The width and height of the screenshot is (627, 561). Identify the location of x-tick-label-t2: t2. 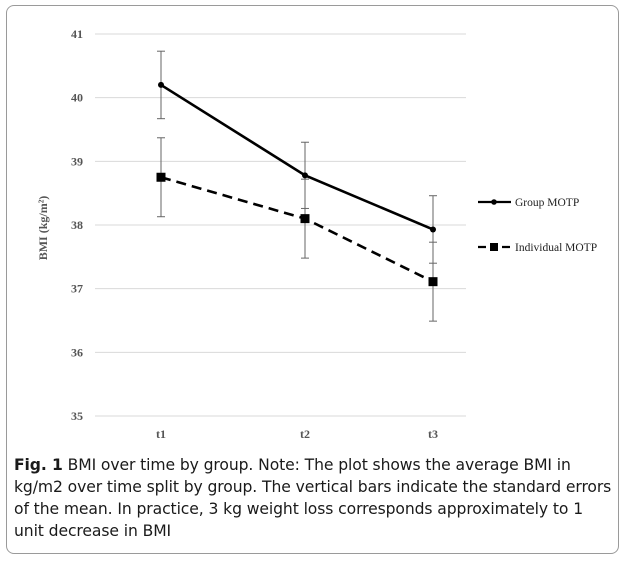
(305, 434).